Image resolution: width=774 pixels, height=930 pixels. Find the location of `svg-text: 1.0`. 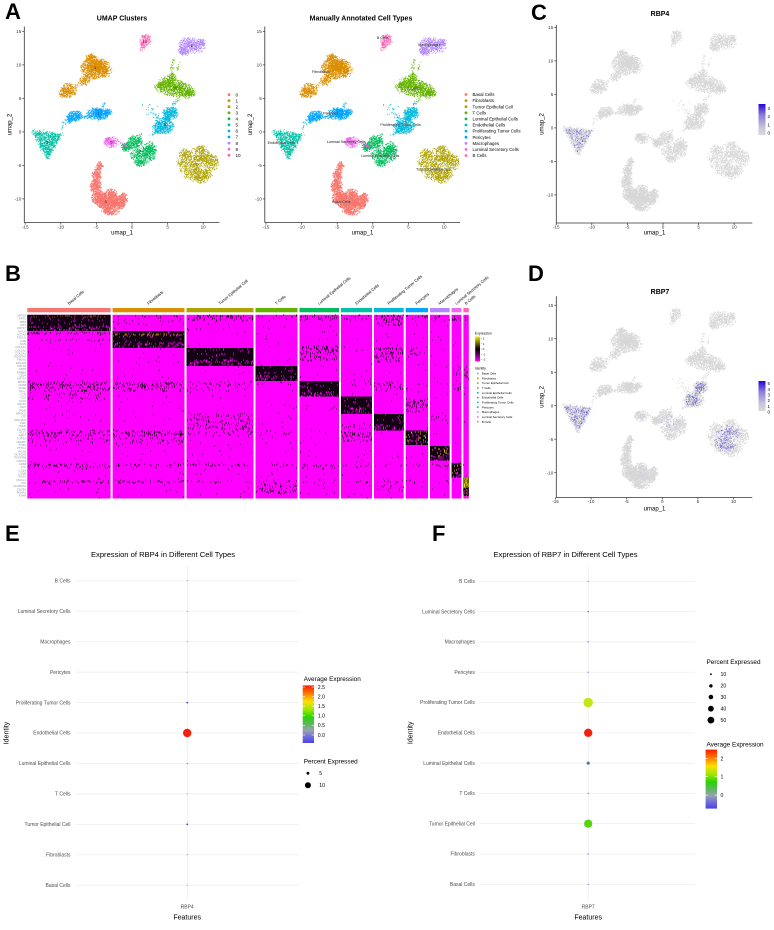

svg-text: 1.0 is located at coordinates (321, 717).